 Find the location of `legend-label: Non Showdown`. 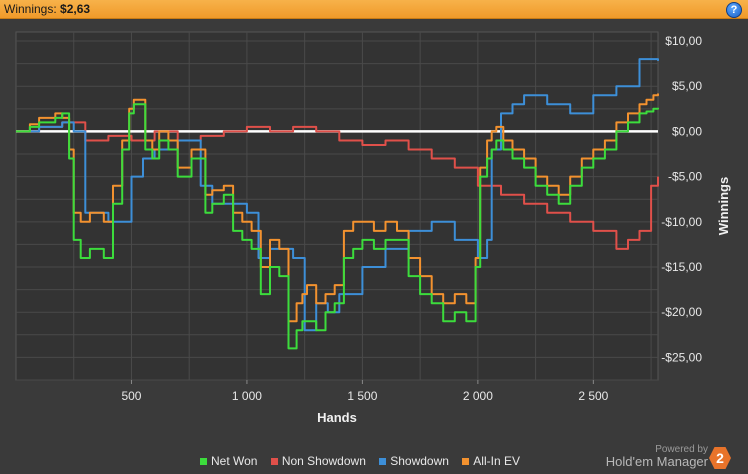

legend-label: Non Showdown is located at coordinates (323, 461).